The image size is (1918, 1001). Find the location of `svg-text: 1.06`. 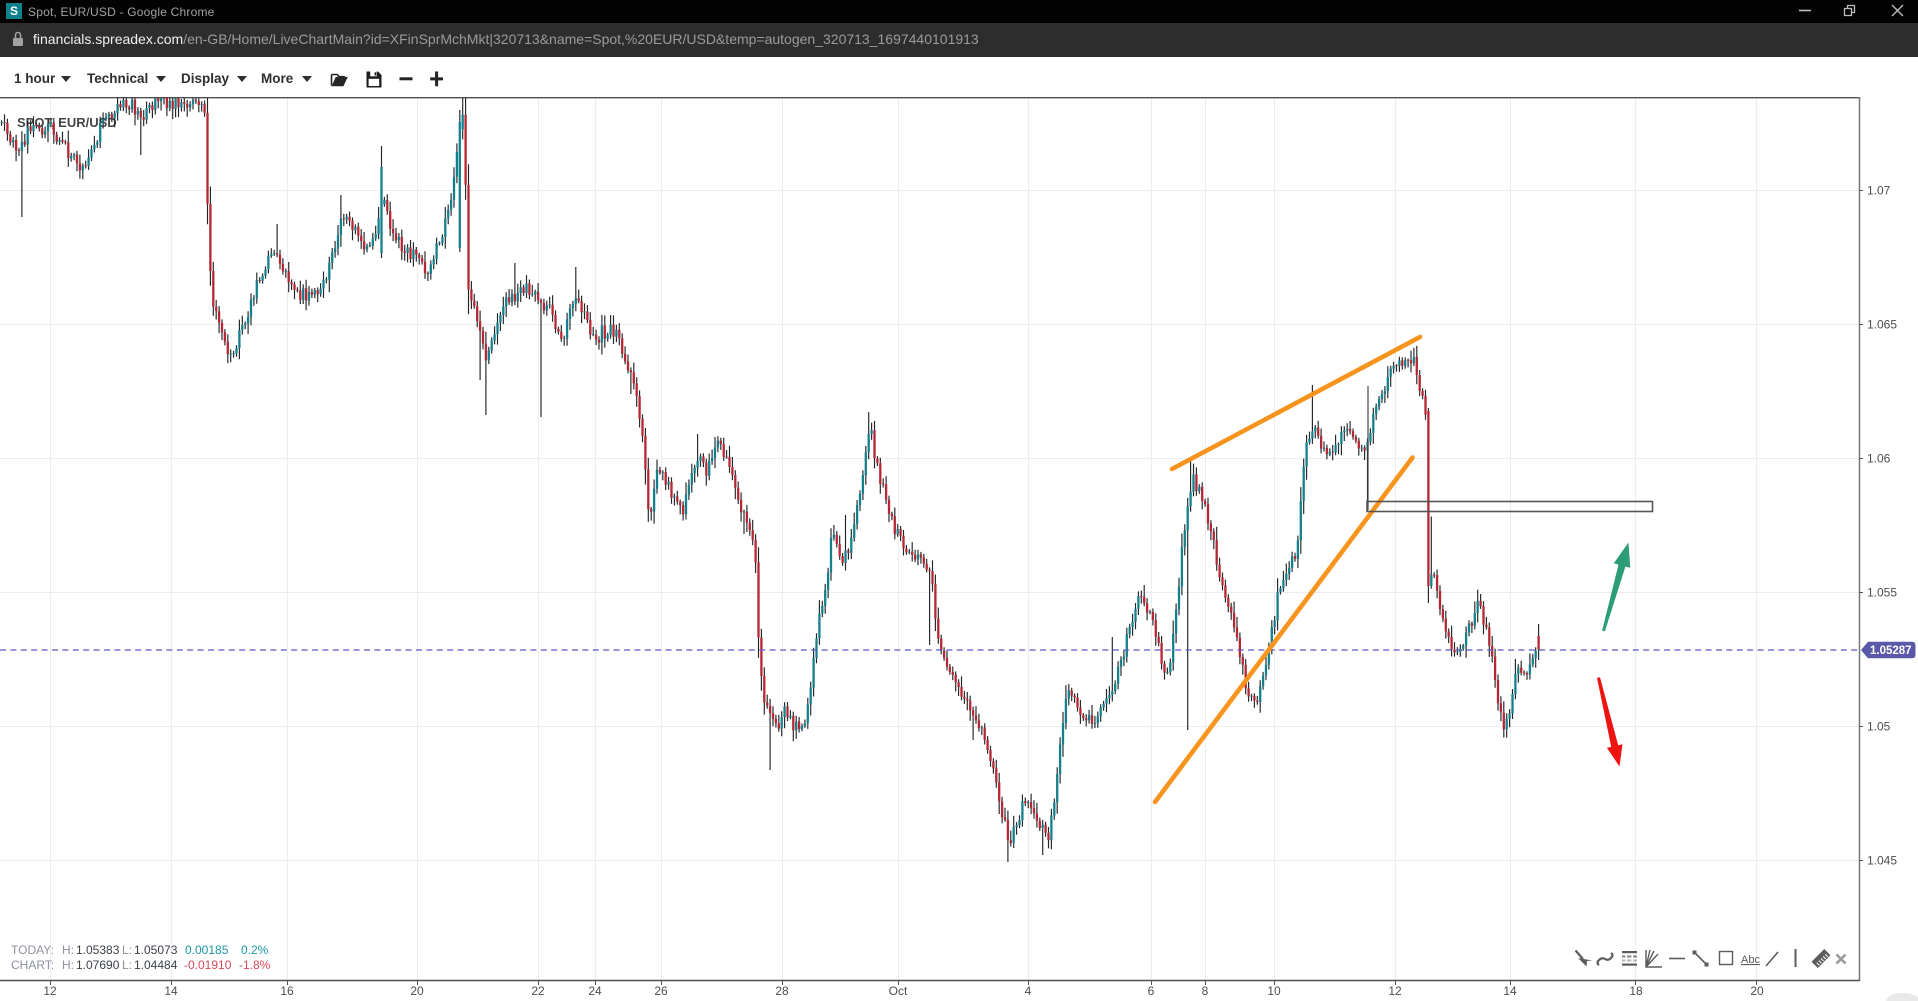

svg-text: 1.06 is located at coordinates (1879, 459).